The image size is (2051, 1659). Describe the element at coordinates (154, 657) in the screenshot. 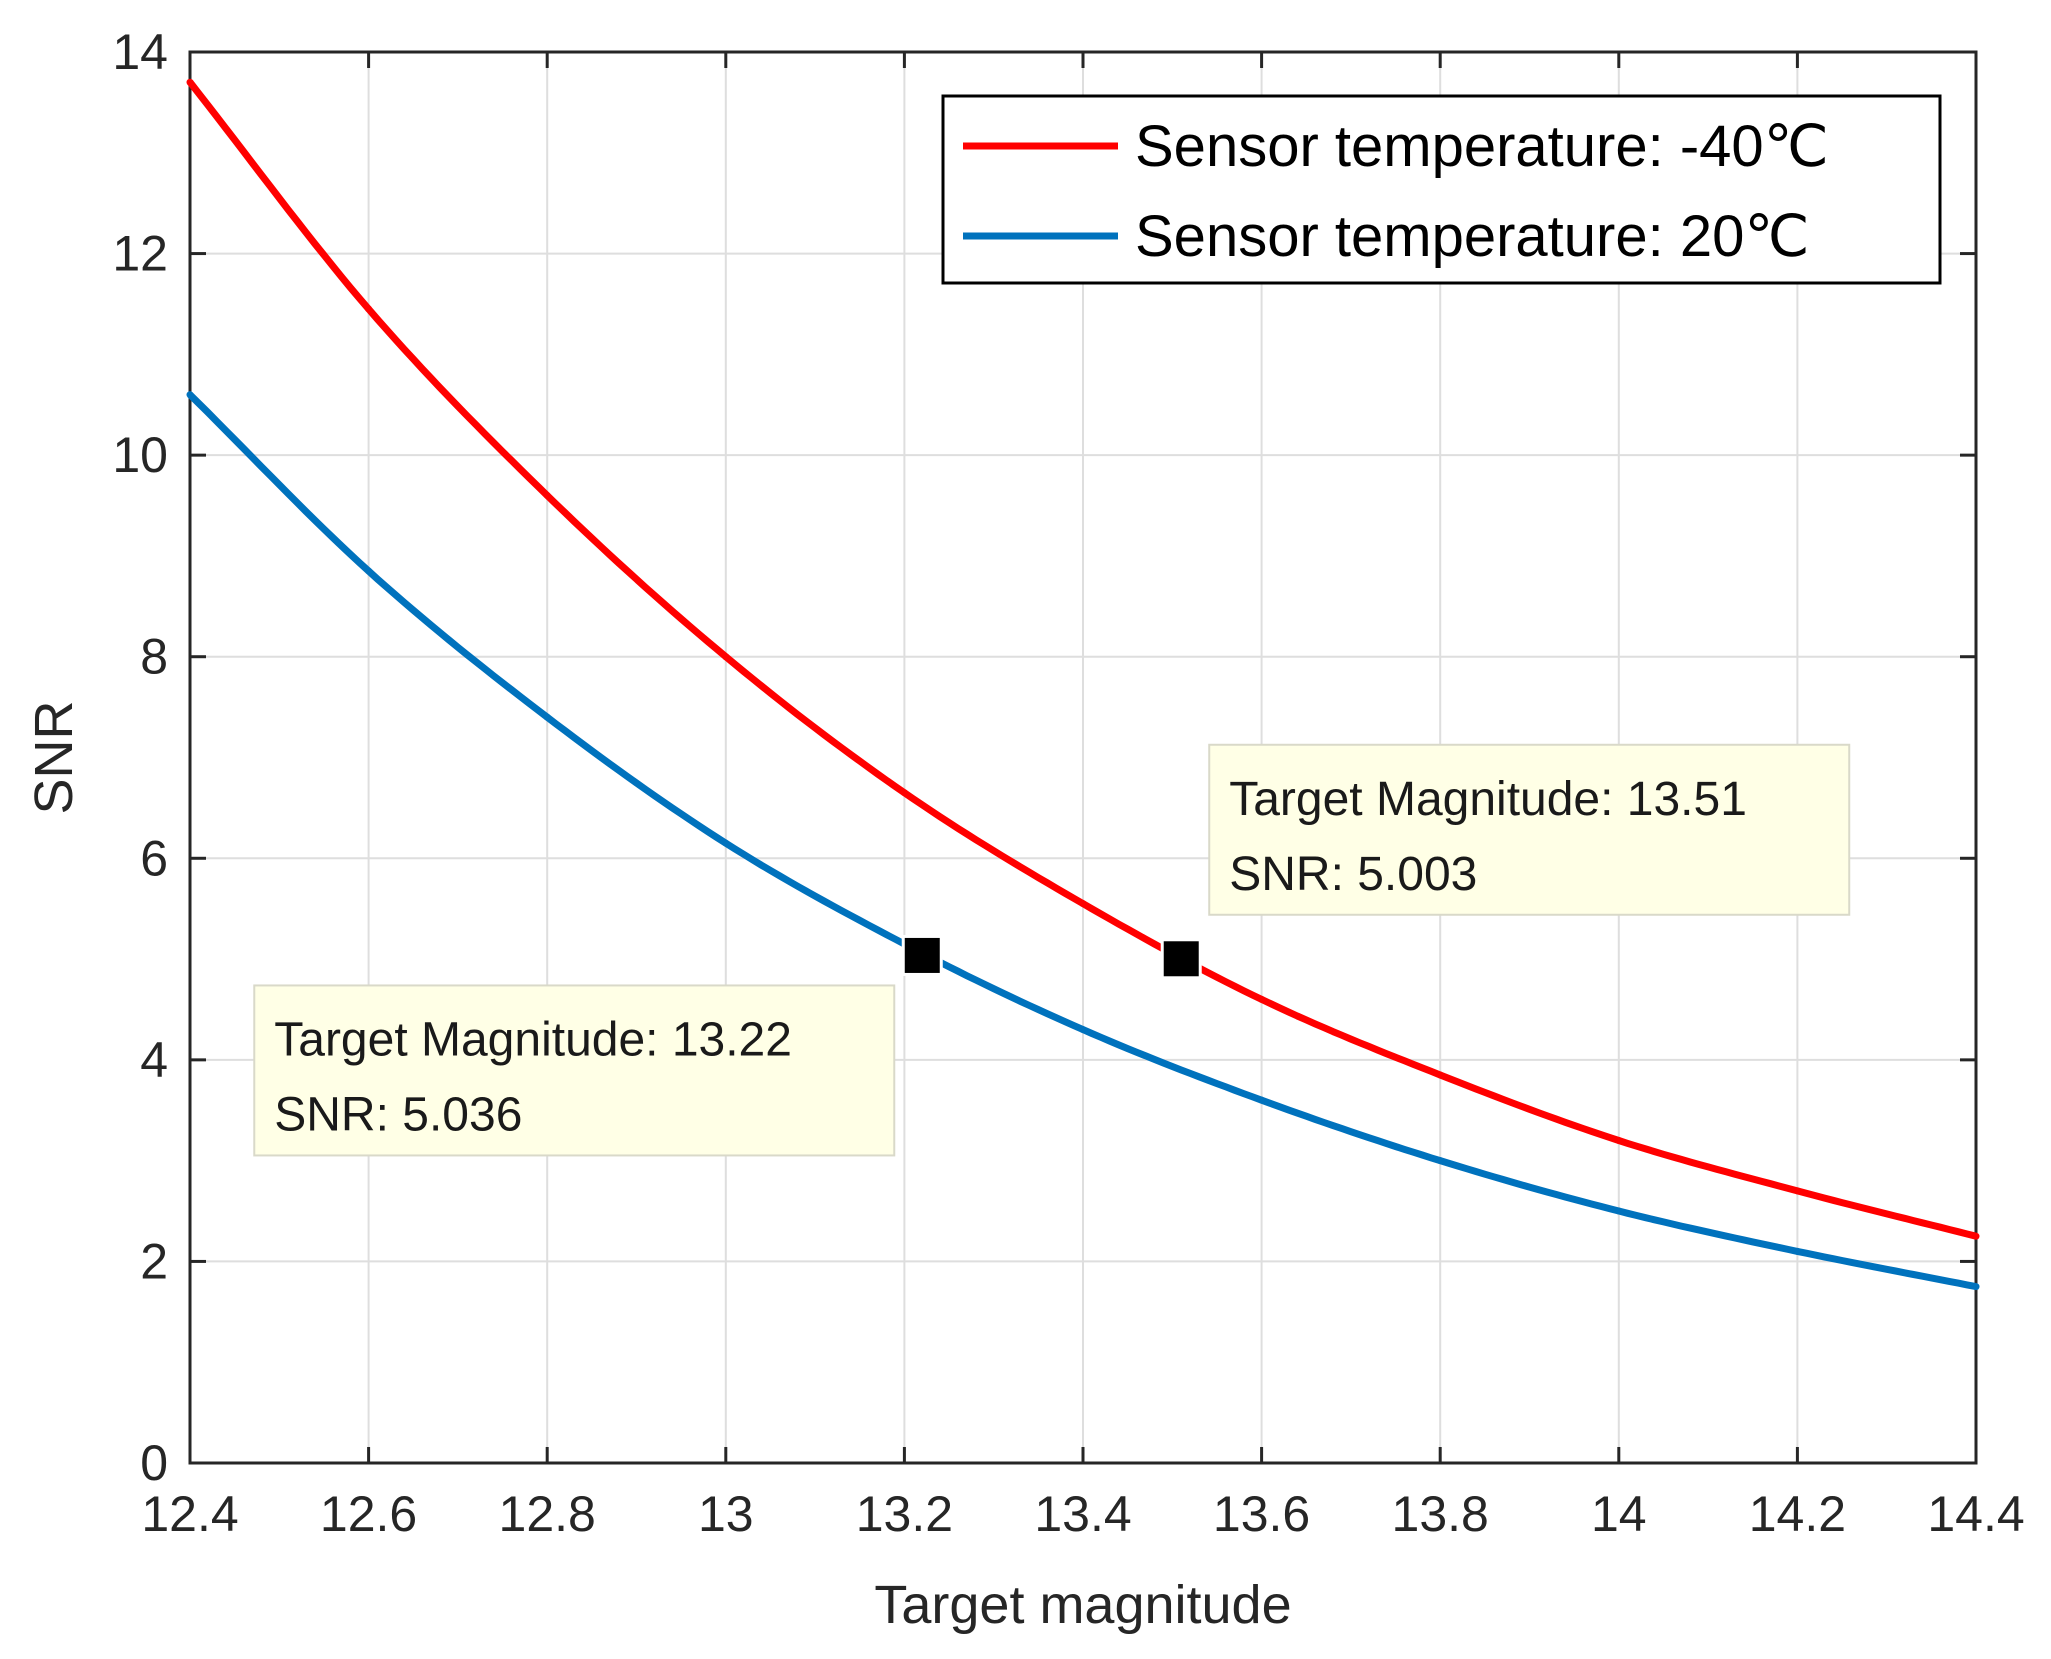

I see `y-tick-label: 8` at that location.